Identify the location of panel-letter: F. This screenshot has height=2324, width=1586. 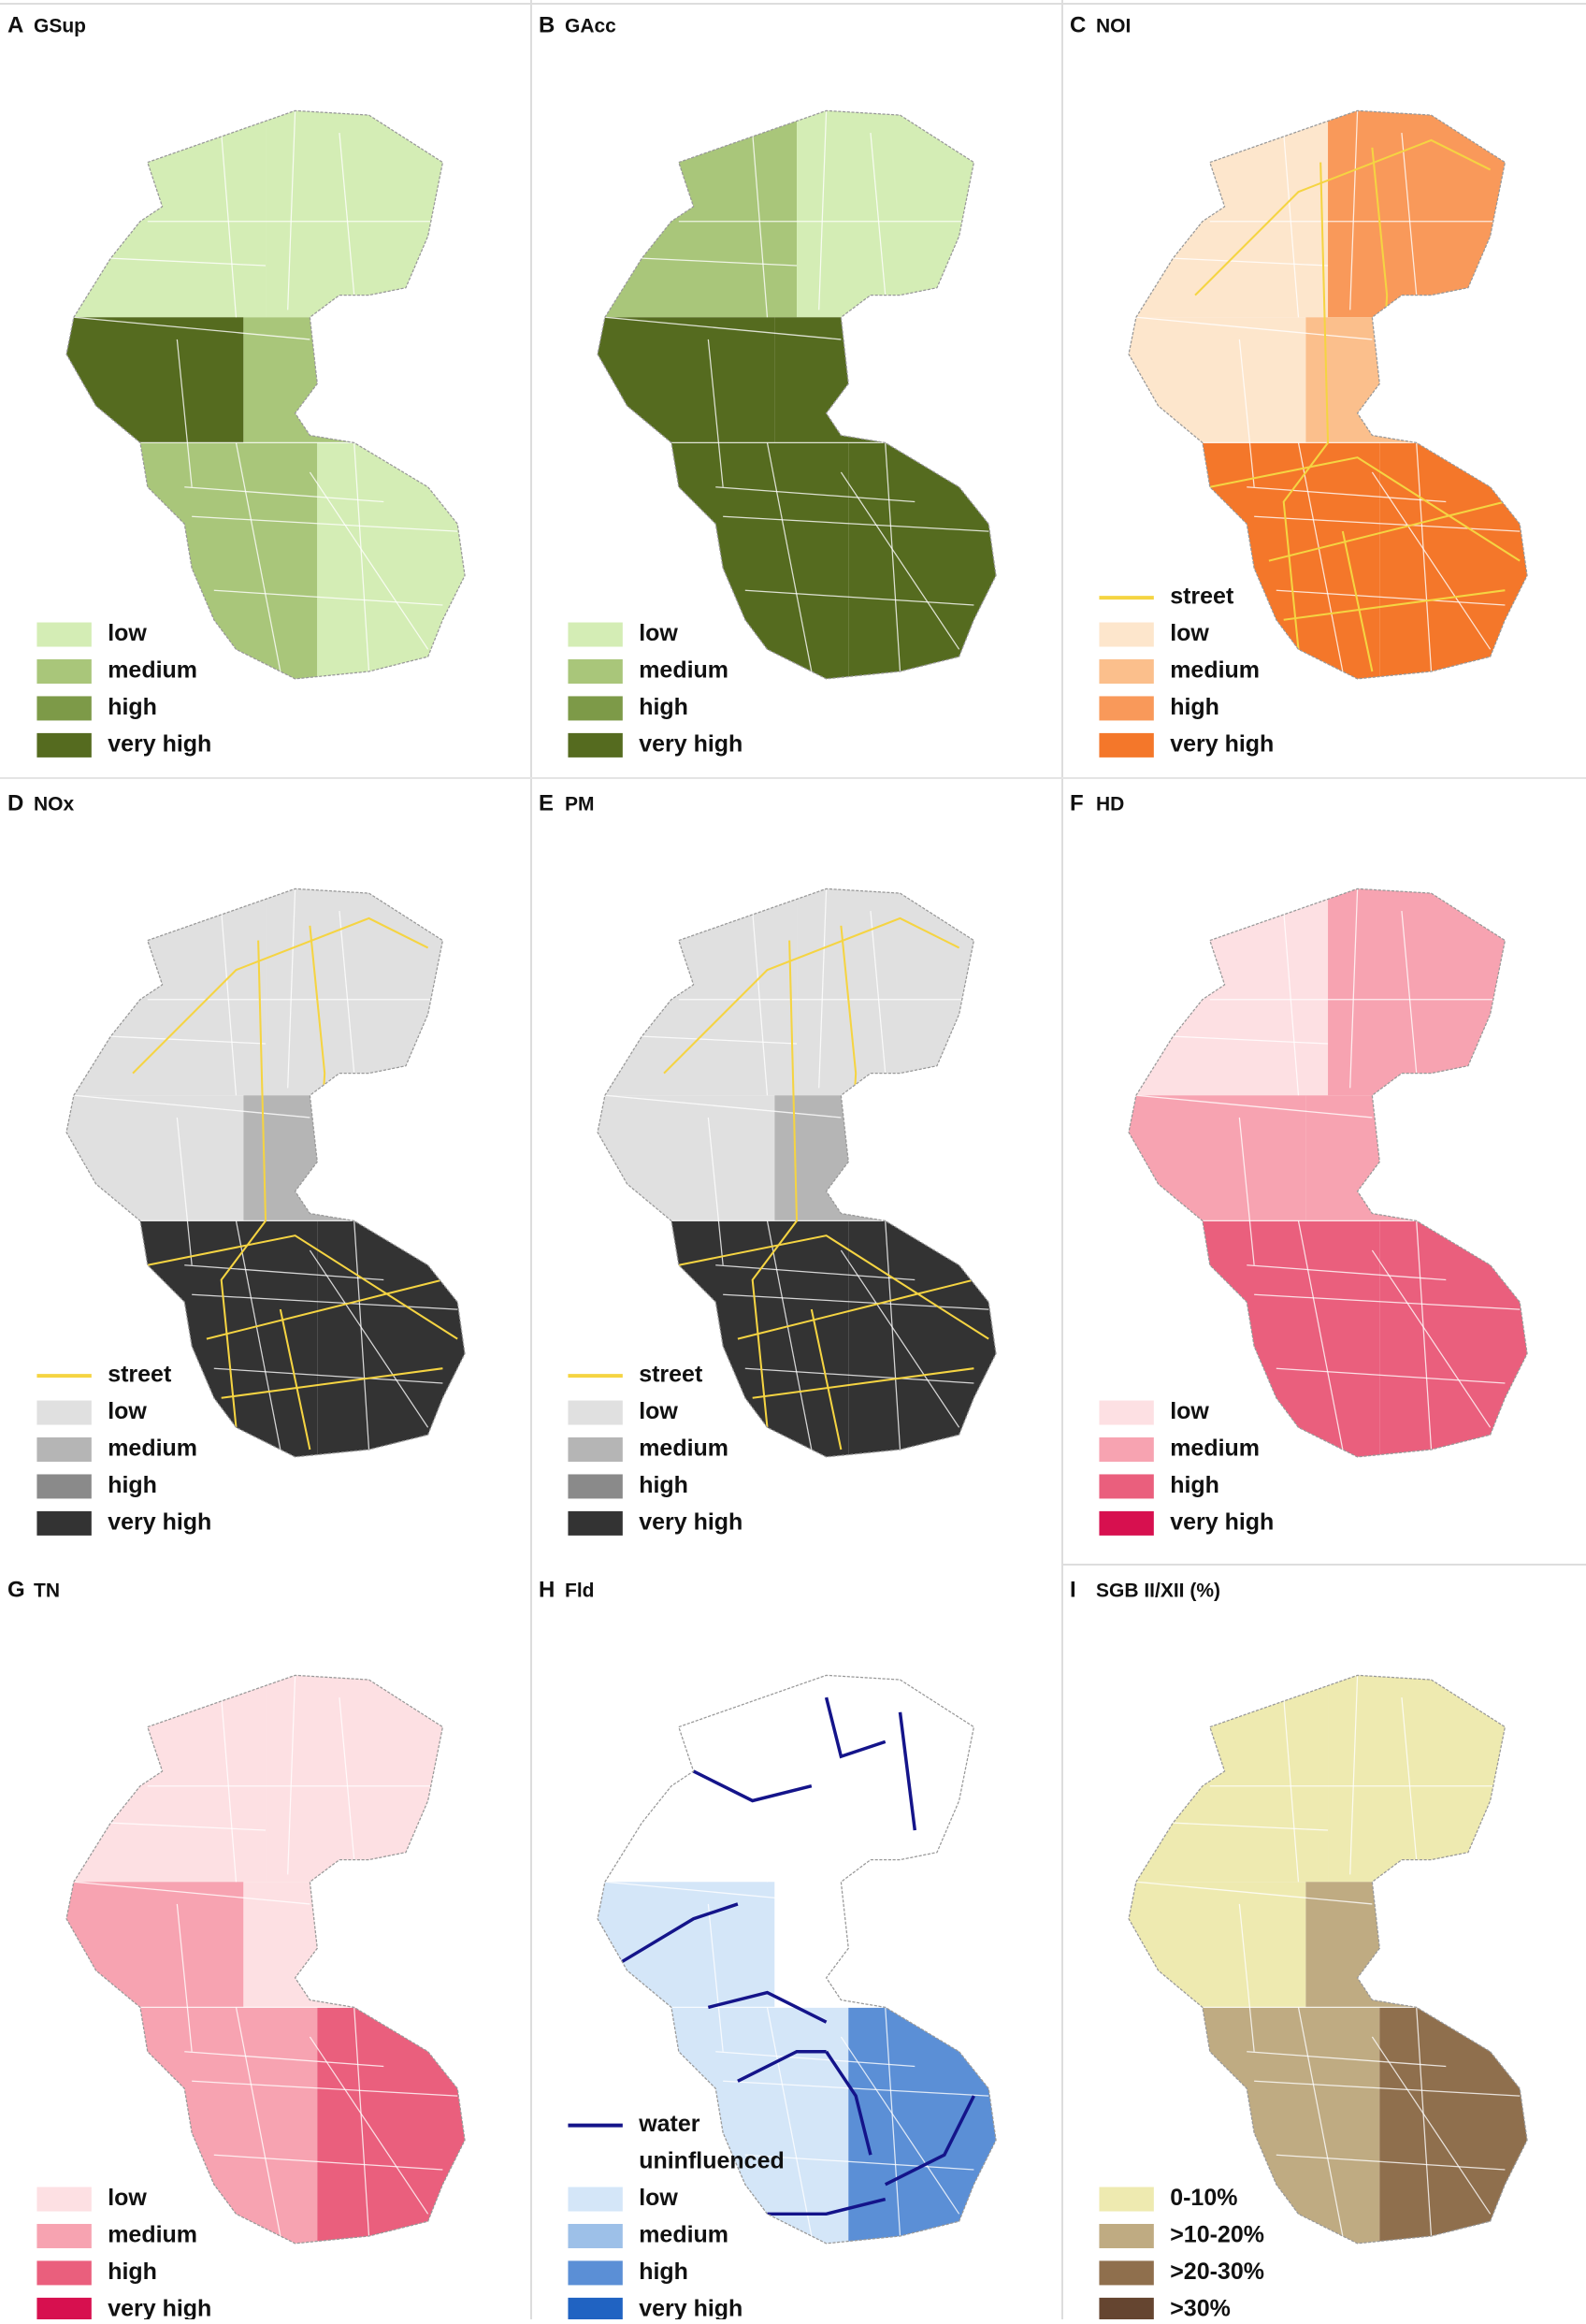
(1077, 803).